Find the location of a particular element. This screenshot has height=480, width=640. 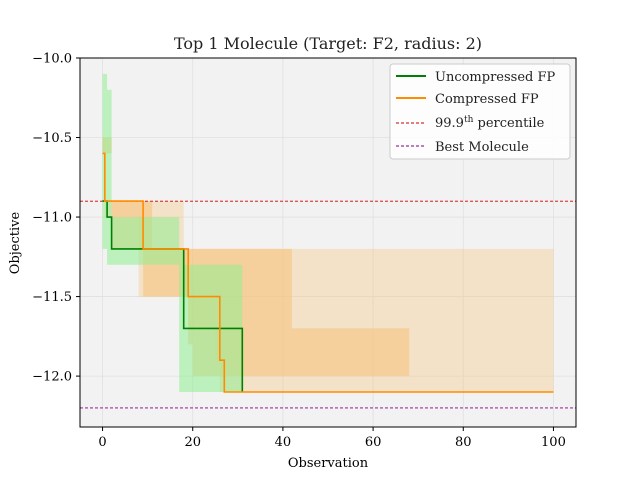

x-tick-label: 100 is located at coordinates (553, 442).